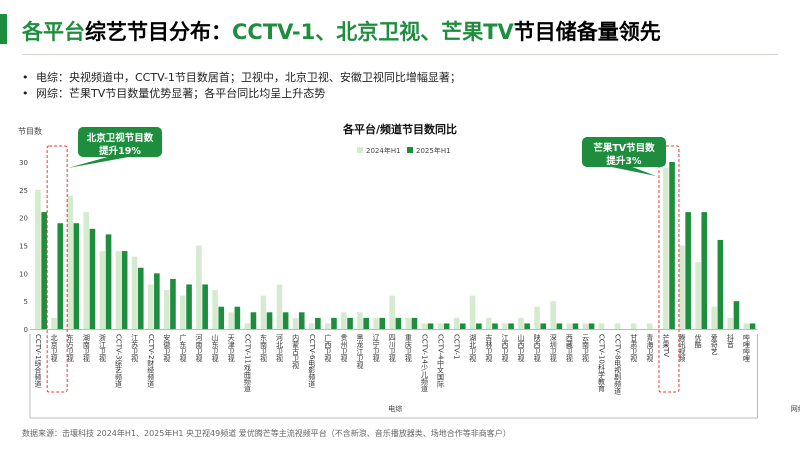  What do you see at coordinates (23, 163) in the screenshot?
I see `y-tick-label: 30` at bounding box center [23, 163].